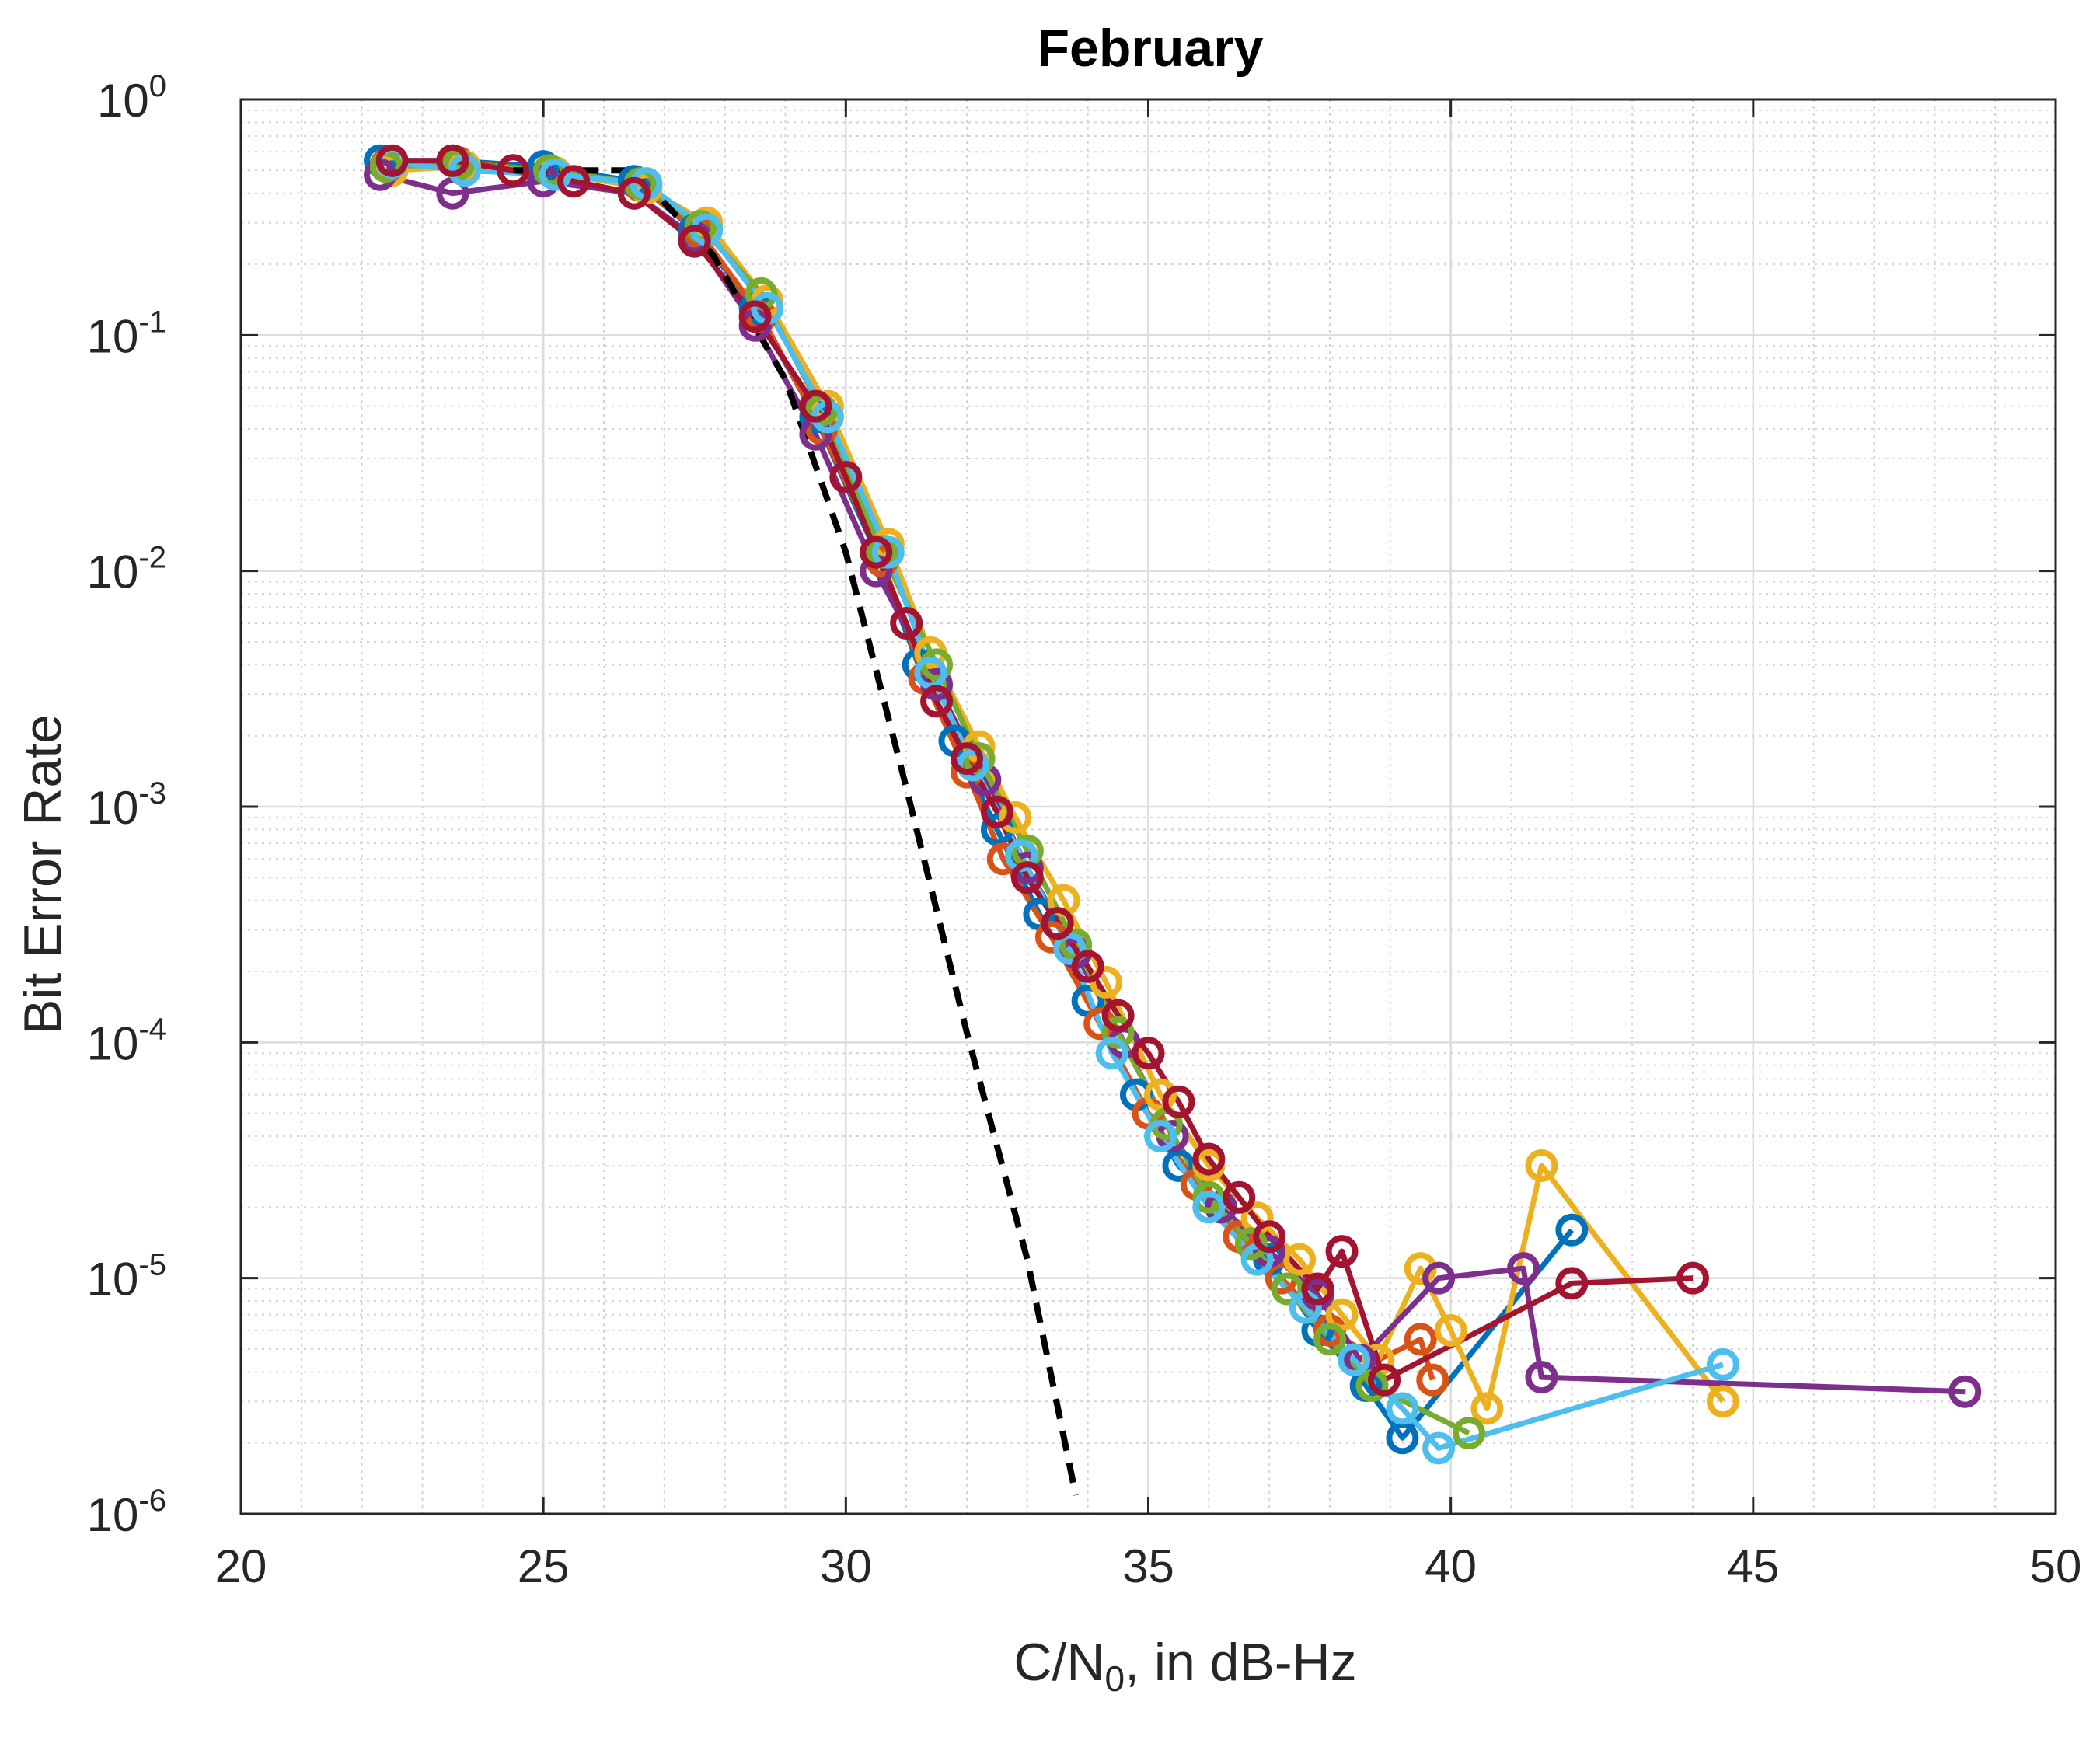  What do you see at coordinates (241, 1566) in the screenshot?
I see `x-tick-label: 20` at bounding box center [241, 1566].